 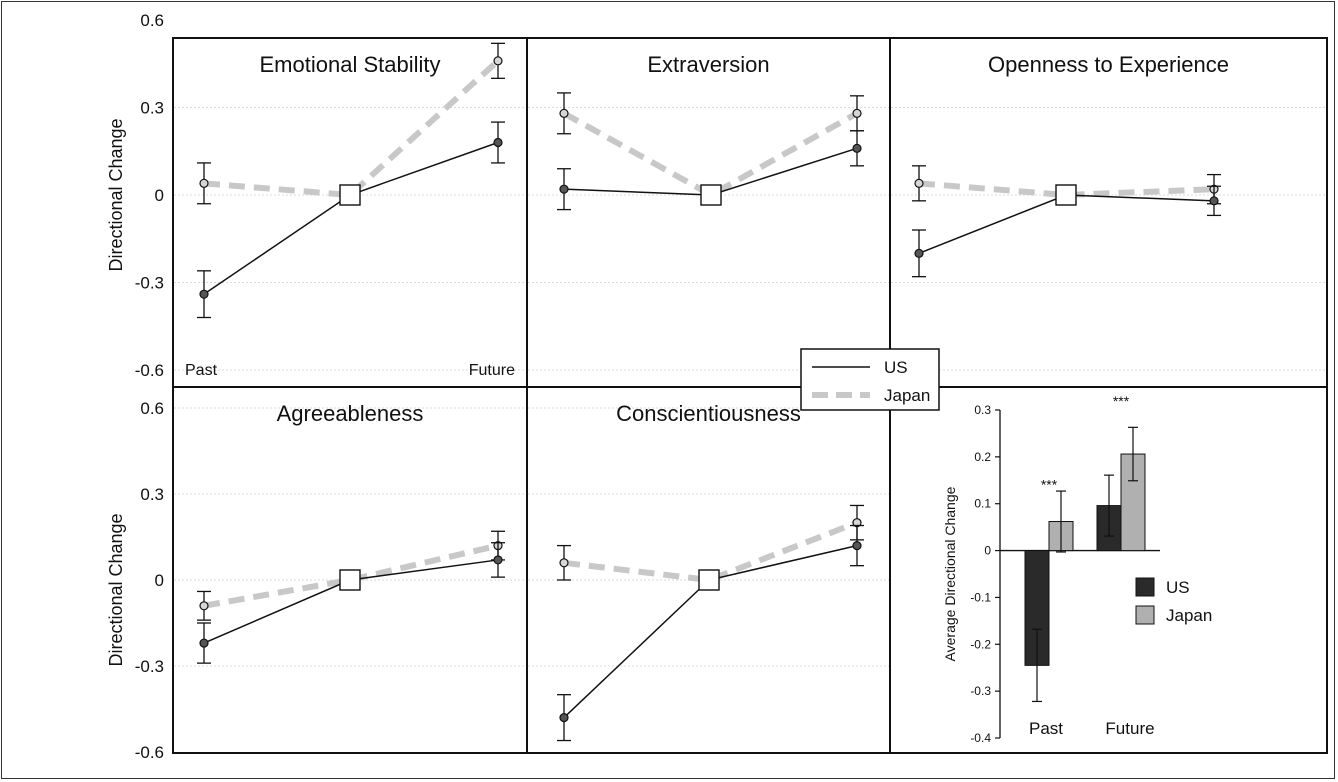 I want to click on bar-legend-label-japan: Japan, so click(x=1189, y=615).